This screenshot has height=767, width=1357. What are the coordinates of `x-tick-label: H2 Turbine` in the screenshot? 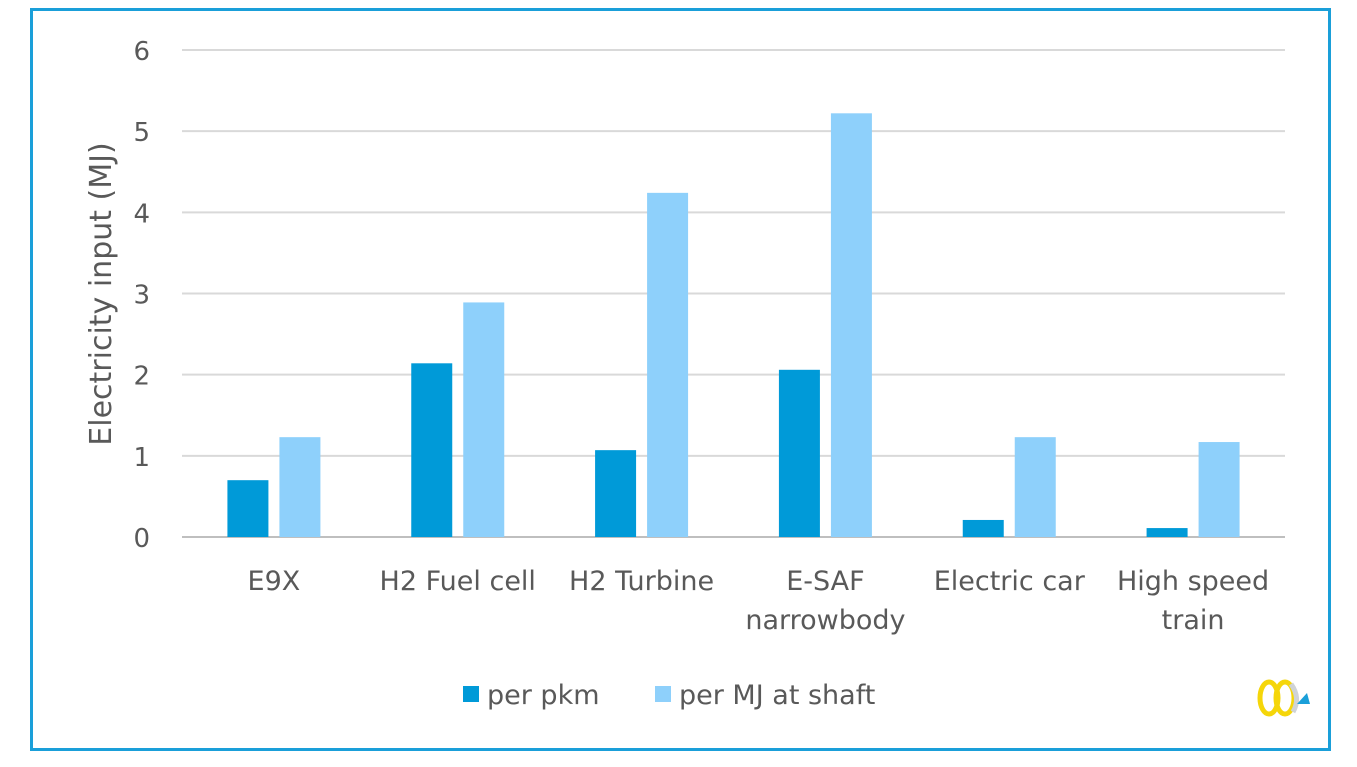 It's located at (641, 581).